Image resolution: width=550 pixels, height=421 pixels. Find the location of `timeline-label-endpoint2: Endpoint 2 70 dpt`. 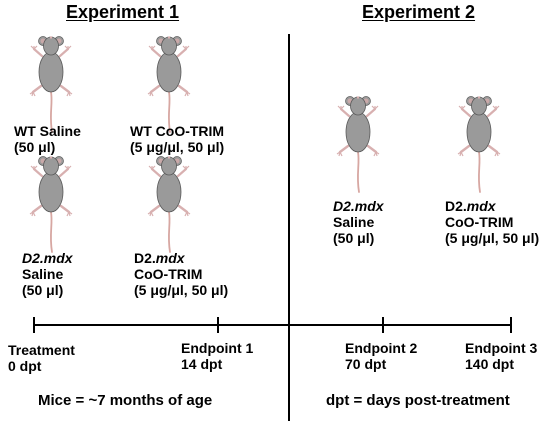

timeline-label-endpoint2: Endpoint 2 70 dpt is located at coordinates (381, 356).